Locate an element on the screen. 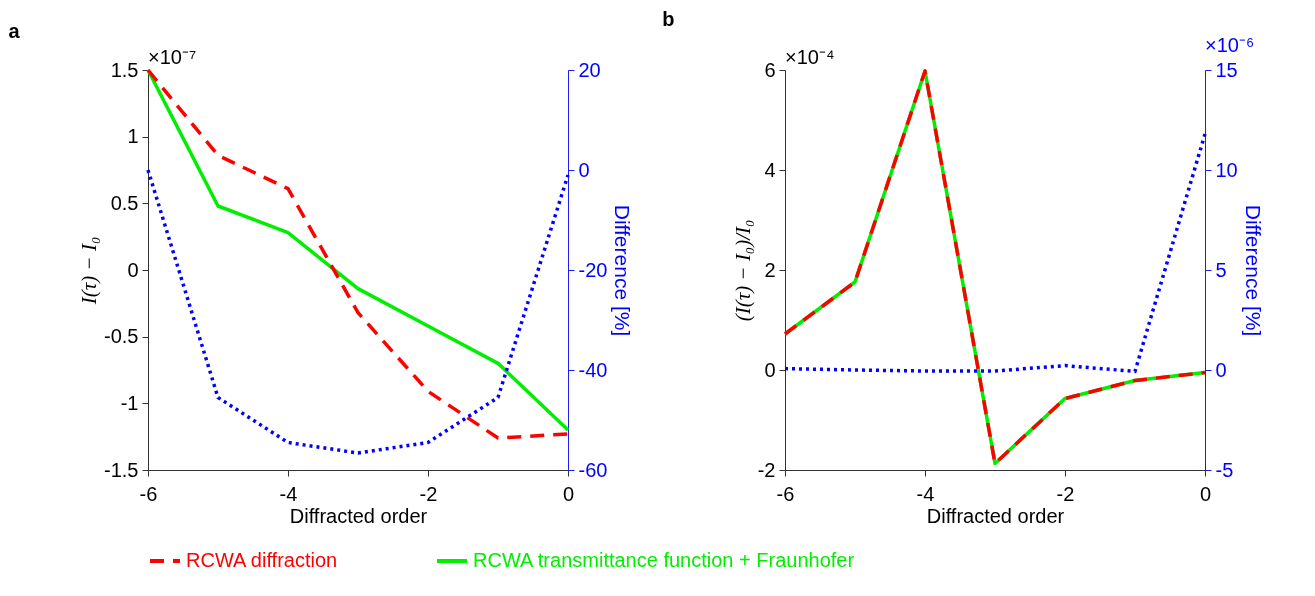 The height and width of the screenshot is (596, 1315). y-axis-title: (I(τ) − I₀)/I₀ is located at coordinates (742, 270).